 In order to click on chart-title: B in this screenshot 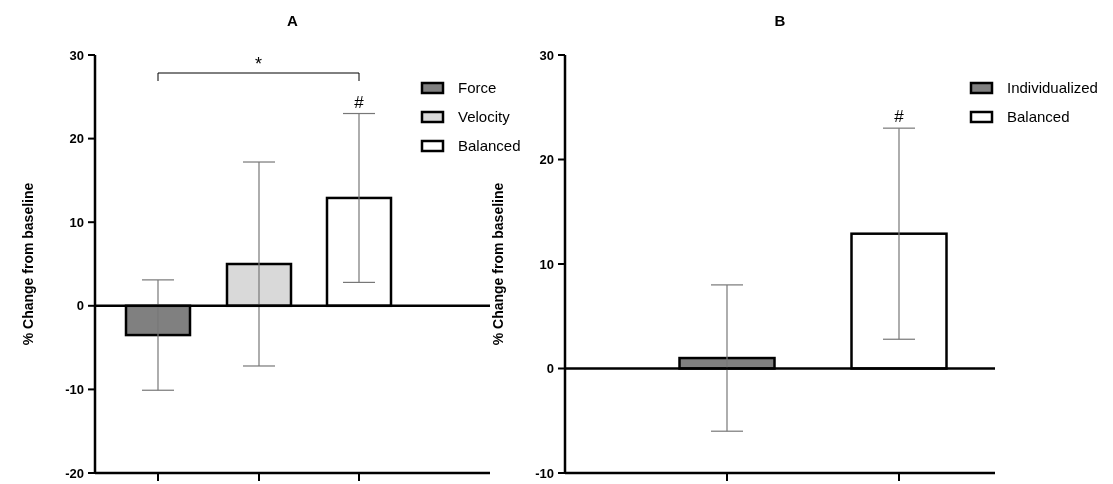, I will do `click(780, 20)`.